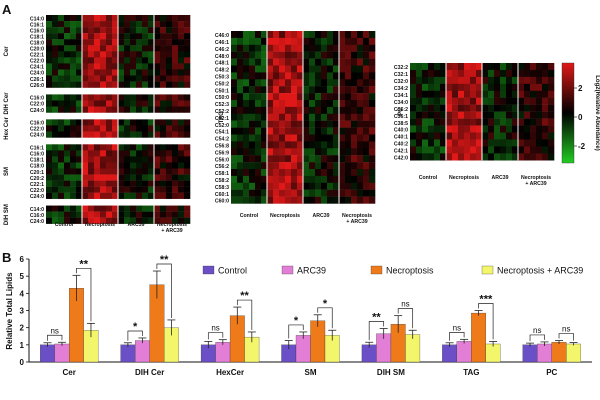 This screenshot has width=600, height=400. Describe the element at coordinates (566, 329) in the screenshot. I see `significance-label: ns` at that location.